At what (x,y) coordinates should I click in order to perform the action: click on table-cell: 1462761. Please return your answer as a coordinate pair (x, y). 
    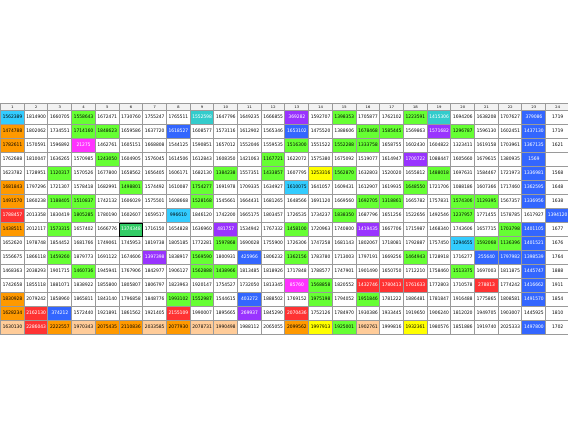
    Looking at the image, I should click on (107, 145).